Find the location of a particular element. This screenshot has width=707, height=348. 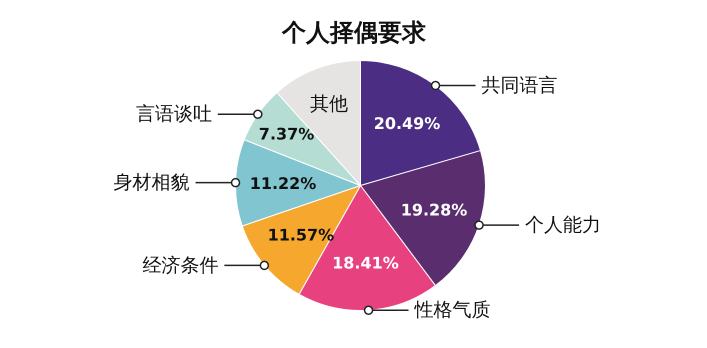

slice-label: 身材相貌 is located at coordinates (152, 183).